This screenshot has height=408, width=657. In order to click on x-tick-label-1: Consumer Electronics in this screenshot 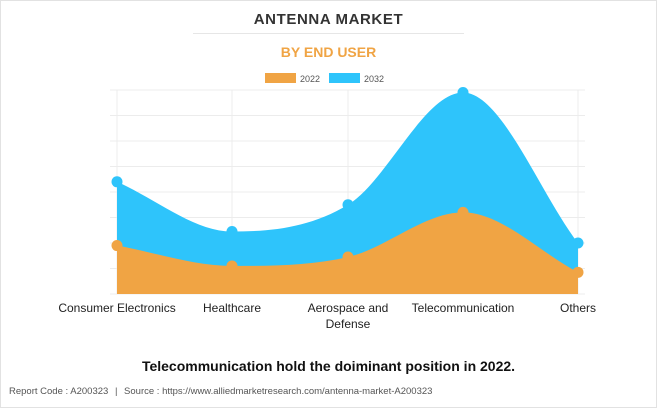, I will do `click(116, 308)`.